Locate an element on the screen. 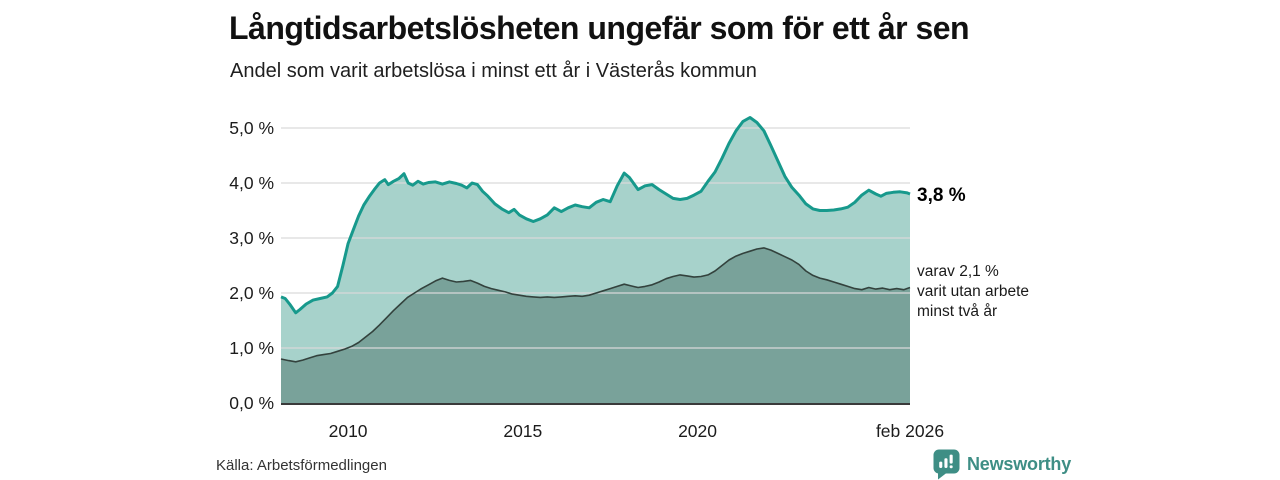 This screenshot has width=1280, height=480. xtick-label-2: 2020 is located at coordinates (697, 431).